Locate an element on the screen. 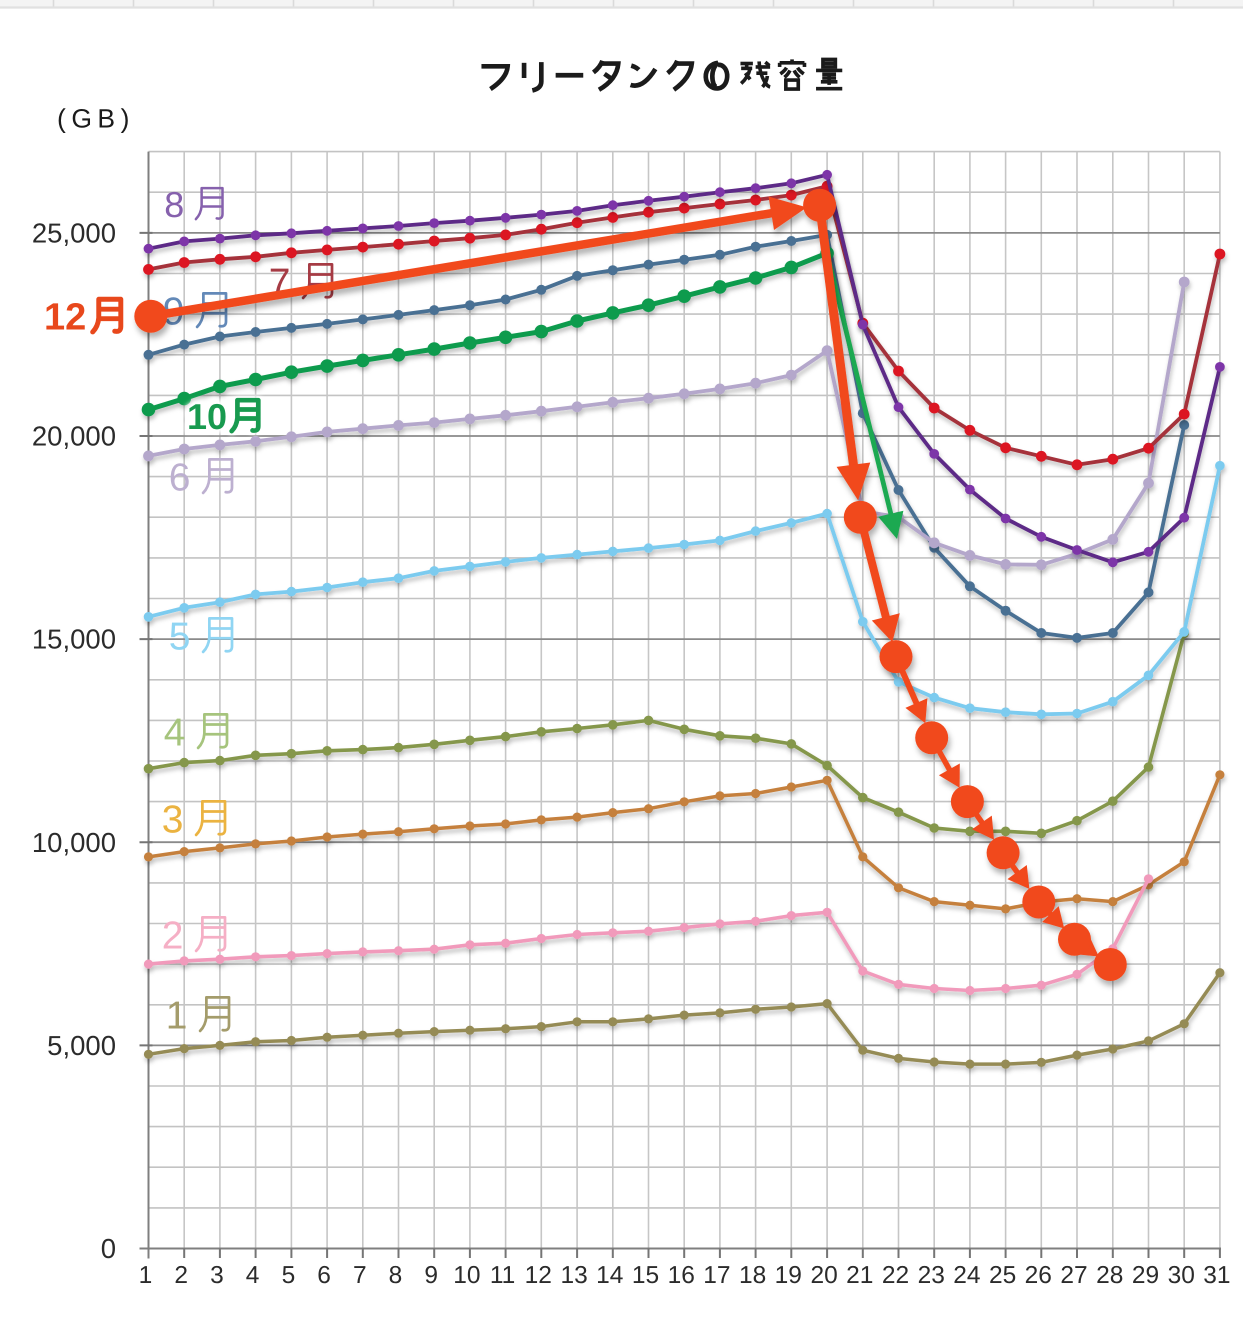 The height and width of the screenshot is (1335, 1243). svg-text: 14 is located at coordinates (609, 1275).